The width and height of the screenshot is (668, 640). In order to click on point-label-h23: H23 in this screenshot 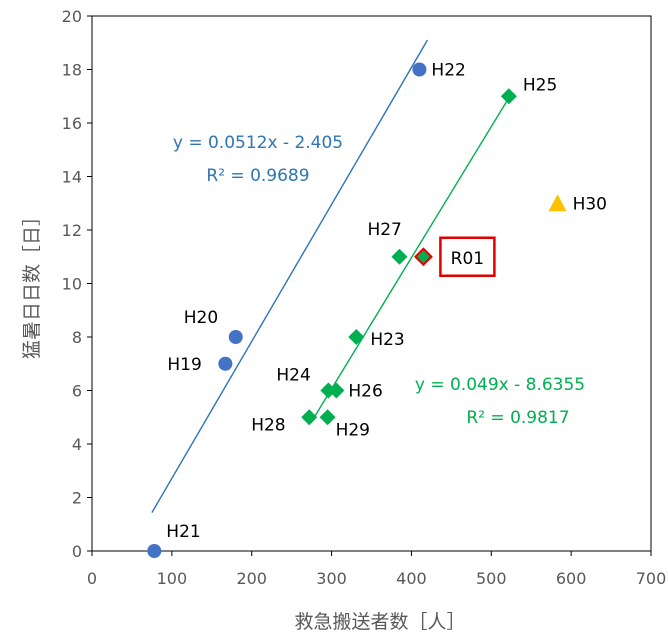, I will do `click(387, 340)`.